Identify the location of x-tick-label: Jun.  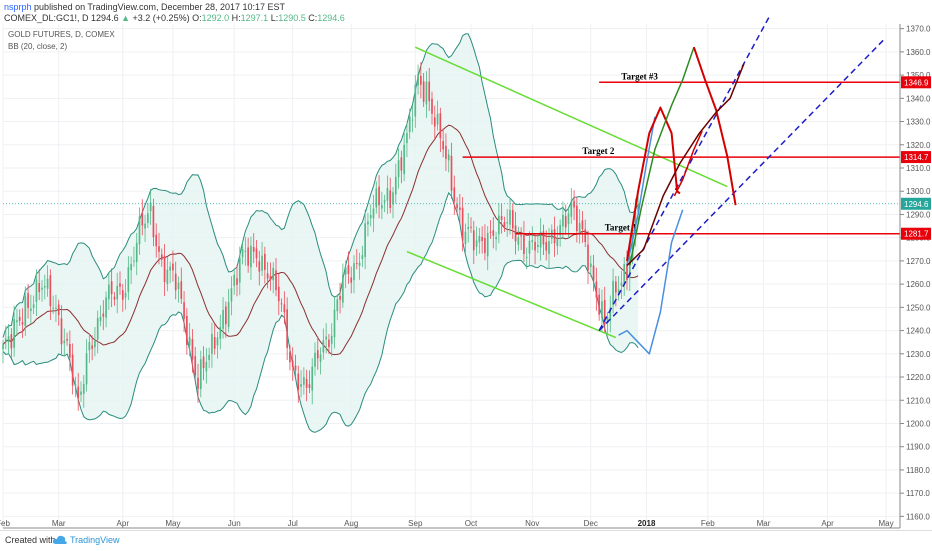
(234, 523).